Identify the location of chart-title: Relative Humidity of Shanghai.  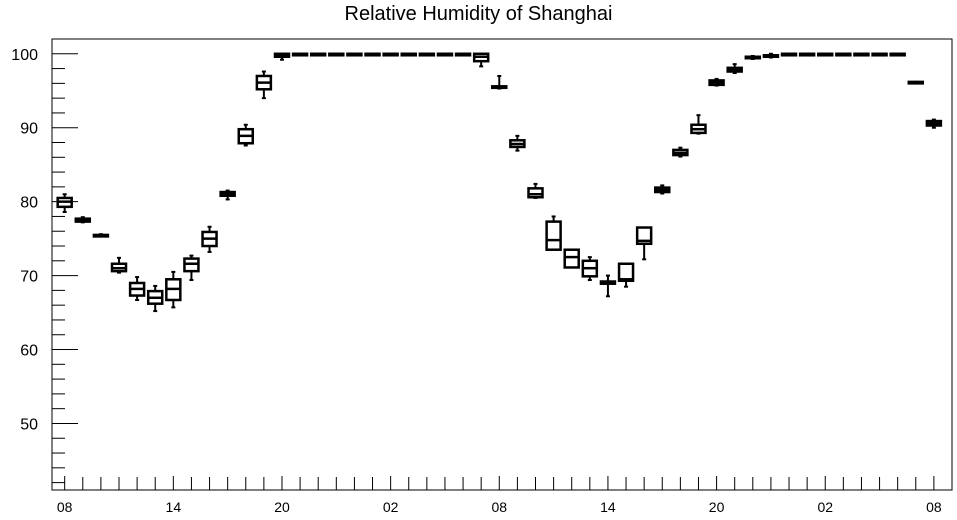
(478, 14).